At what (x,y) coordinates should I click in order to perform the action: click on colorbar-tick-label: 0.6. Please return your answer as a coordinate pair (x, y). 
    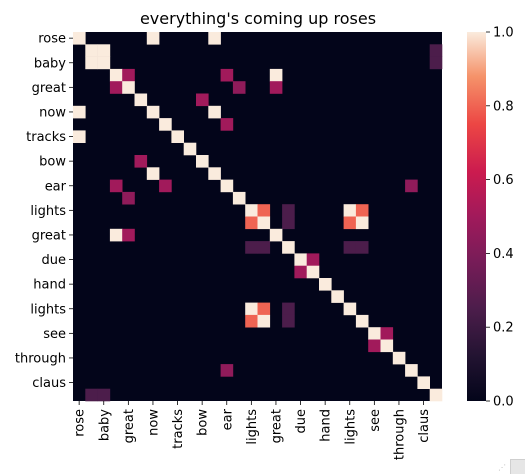
    Looking at the image, I should click on (503, 180).